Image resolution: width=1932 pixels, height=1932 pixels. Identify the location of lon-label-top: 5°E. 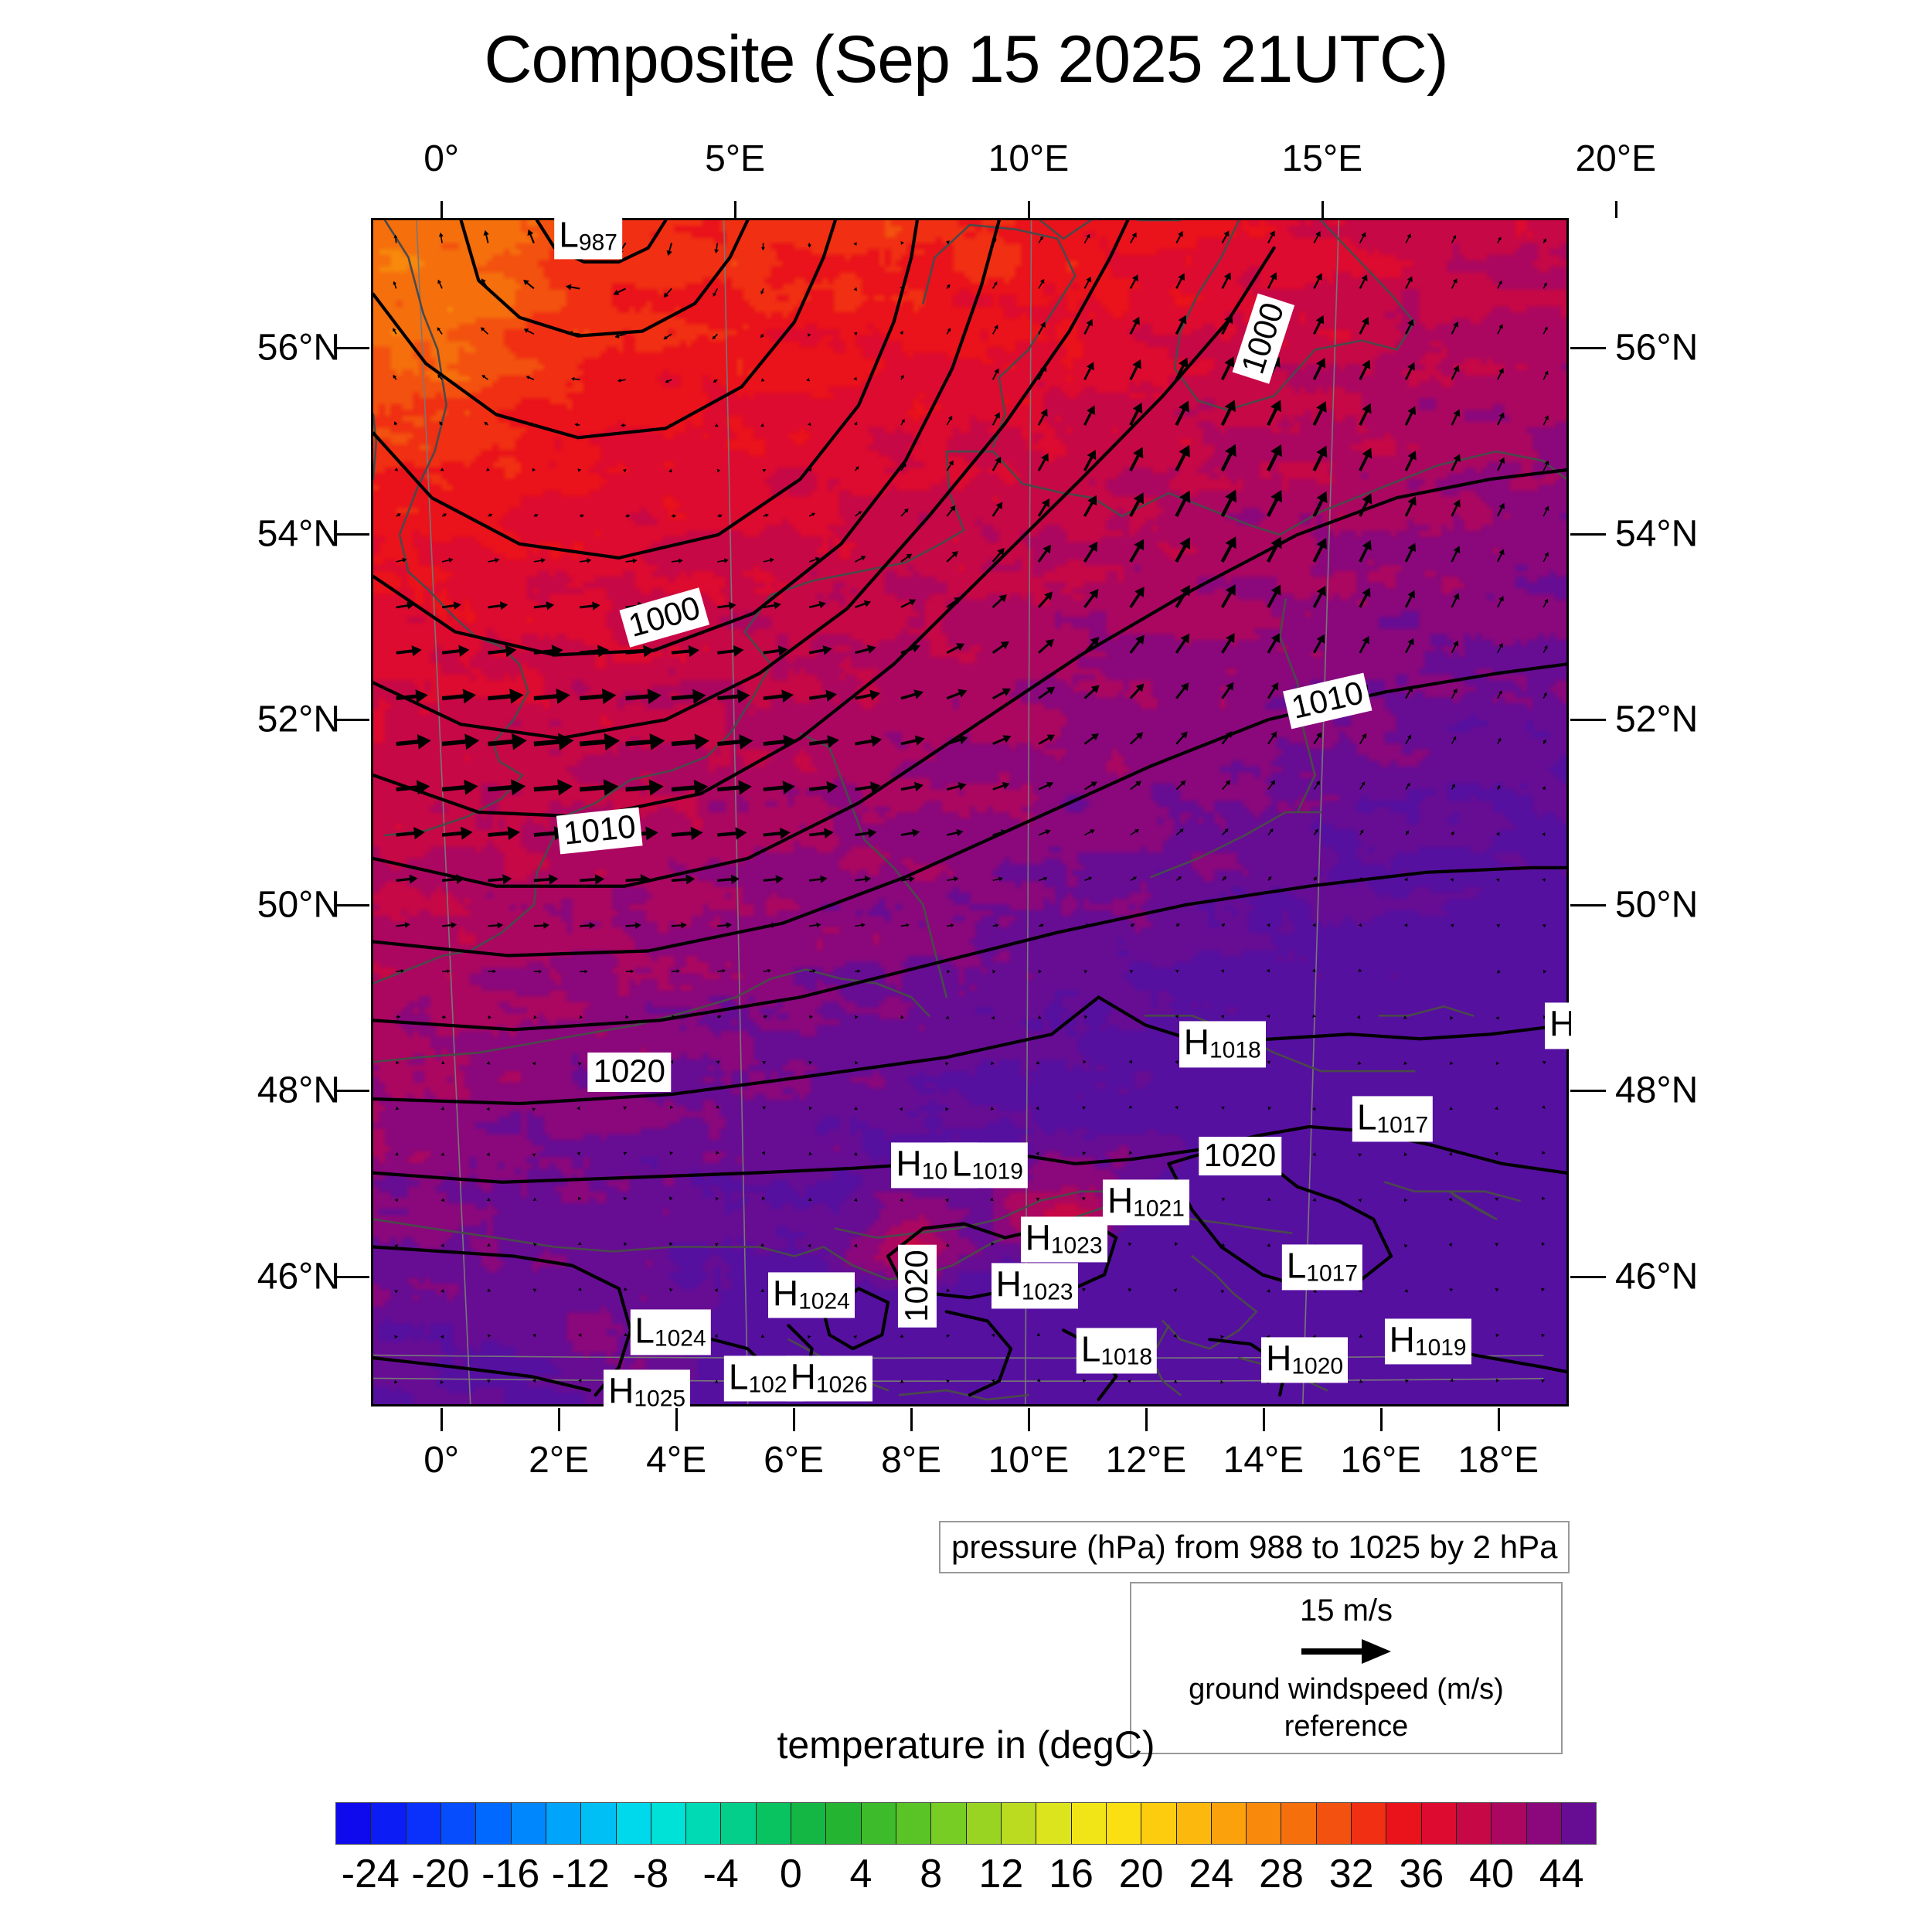
(735, 159).